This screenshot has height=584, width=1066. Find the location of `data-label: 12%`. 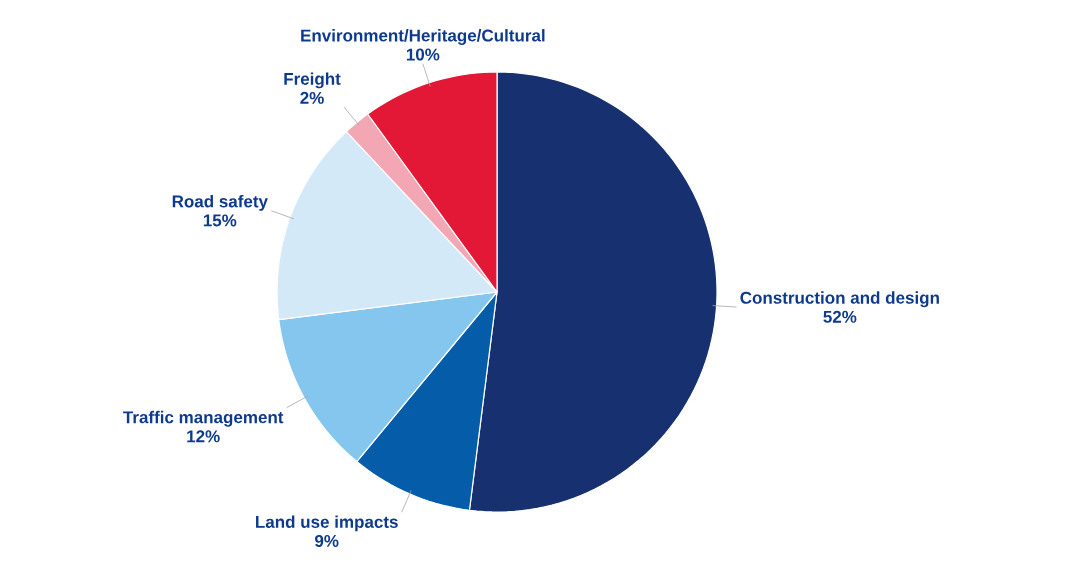

data-label: 12% is located at coordinates (203, 436).